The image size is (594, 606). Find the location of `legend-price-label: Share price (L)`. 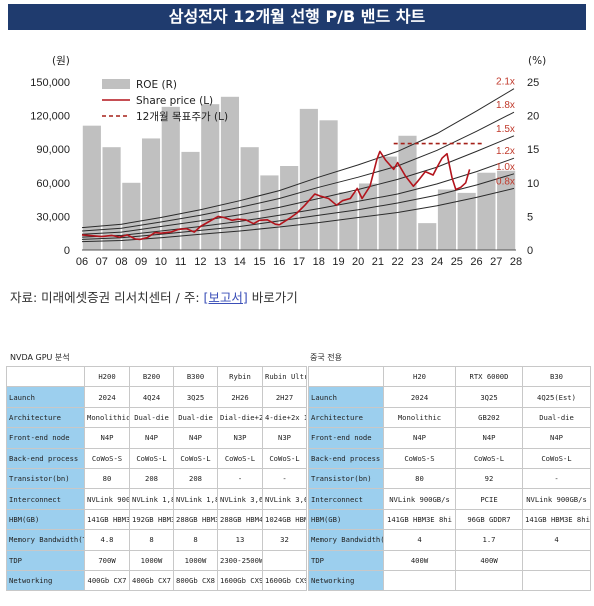

legend-price-label: Share price (L) is located at coordinates (174, 101).